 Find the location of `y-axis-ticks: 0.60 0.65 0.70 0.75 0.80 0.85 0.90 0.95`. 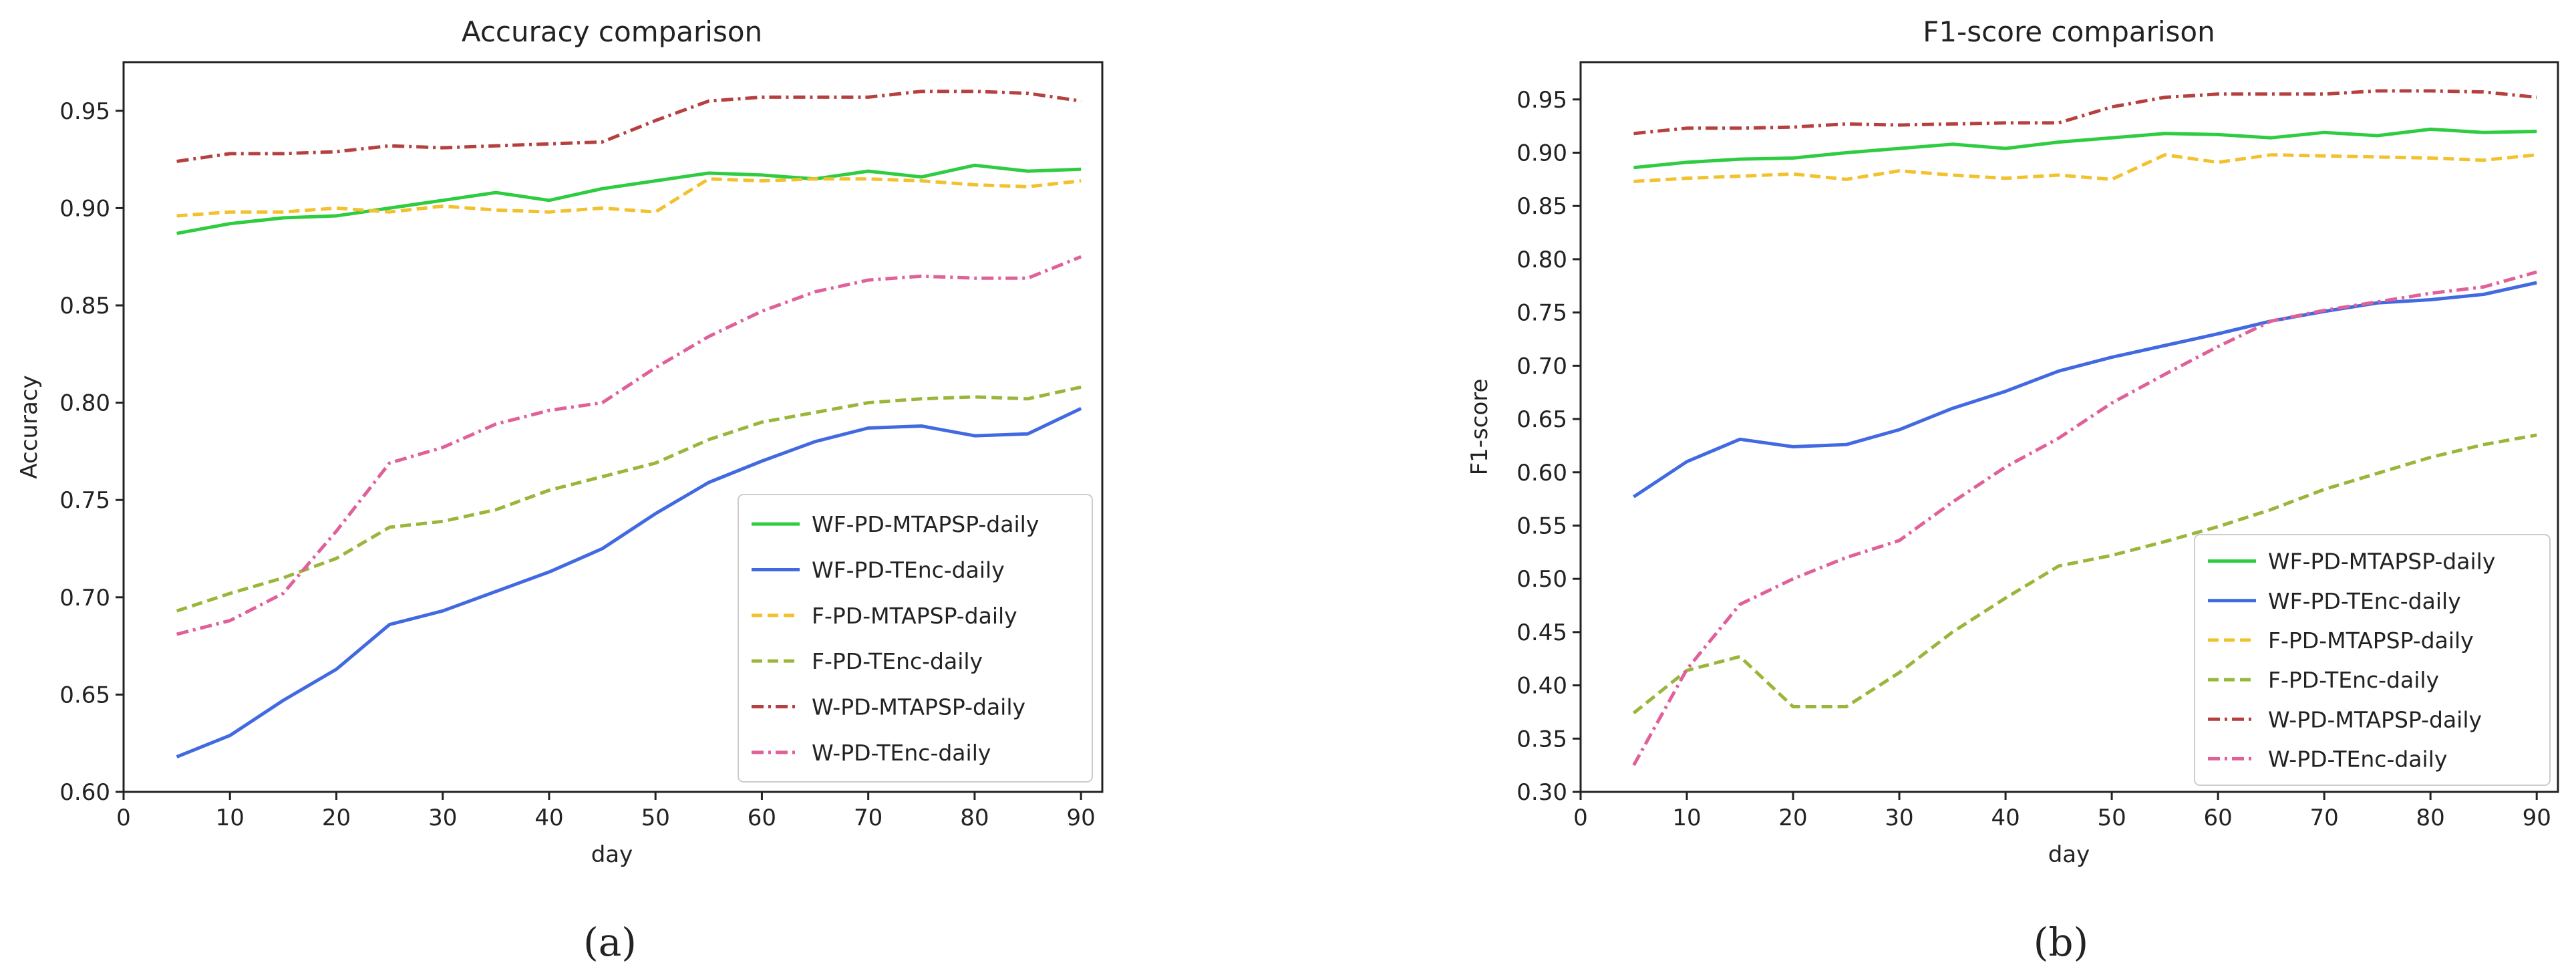

y-axis-ticks: 0.60 0.65 0.70 0.75 0.80 0.85 0.90 0.95 is located at coordinates (91, 452).